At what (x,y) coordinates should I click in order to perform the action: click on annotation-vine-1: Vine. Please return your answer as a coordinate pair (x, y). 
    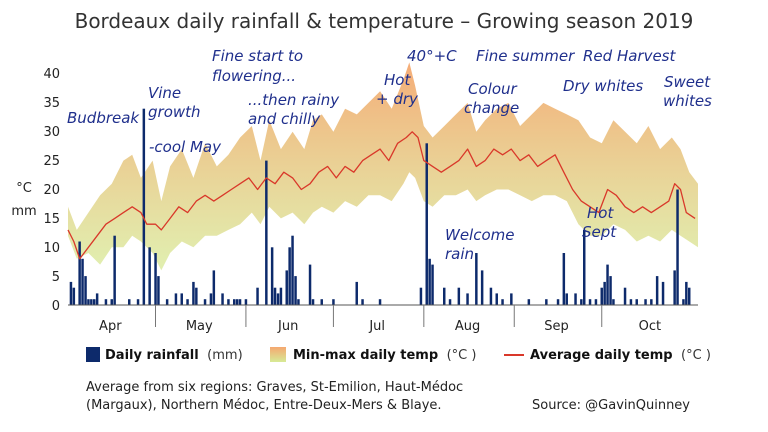
    Looking at the image, I should click on (164, 93).